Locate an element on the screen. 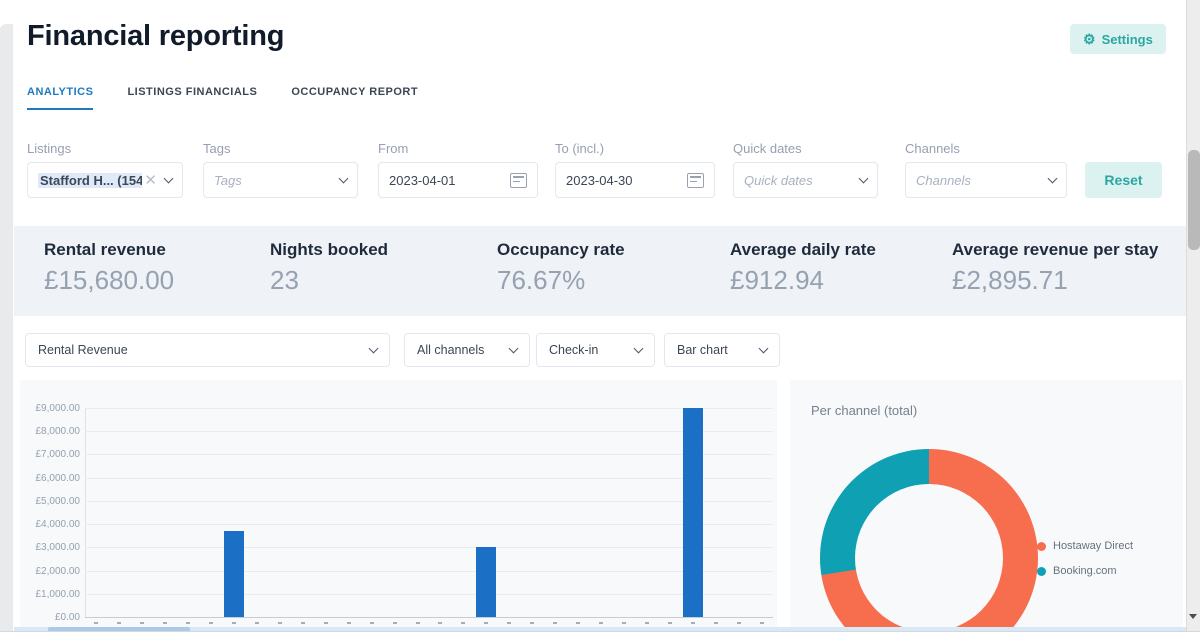 Image resolution: width=1200 pixels, height=632 pixels. date-basis-select: Check-in is located at coordinates (595, 350).